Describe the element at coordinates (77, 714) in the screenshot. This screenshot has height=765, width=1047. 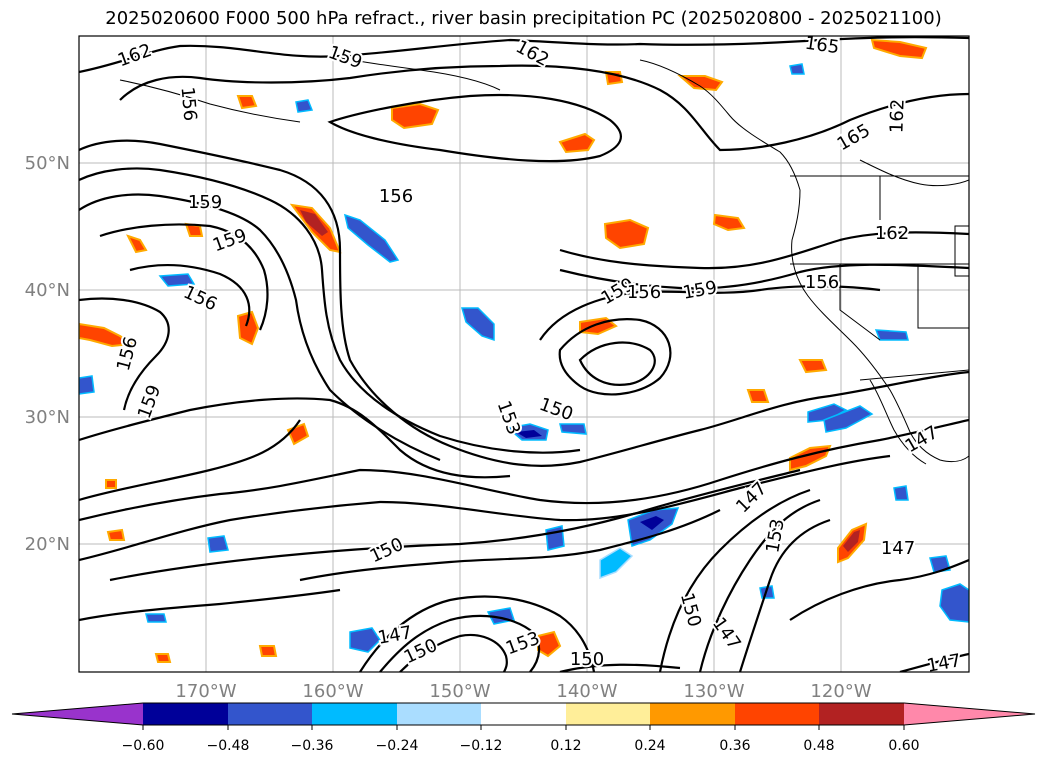
I see `colorbar-extension-low` at that location.